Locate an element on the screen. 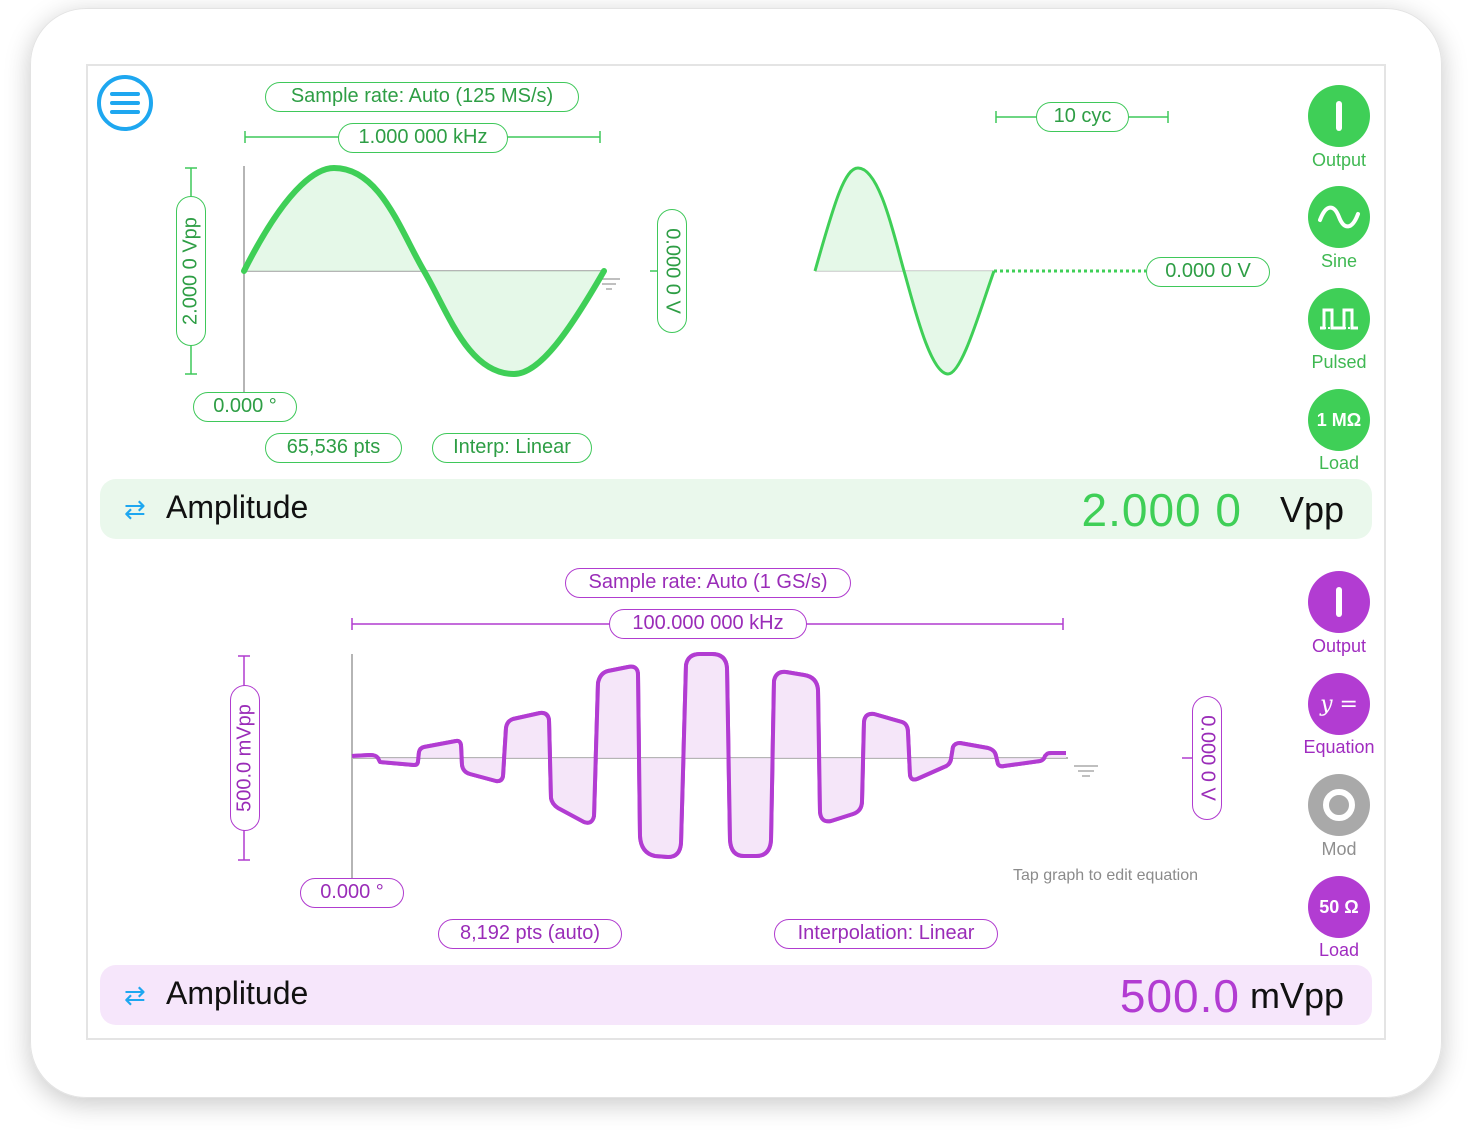  ch1-offset-tag: 0.000 0 V is located at coordinates (672, 271).